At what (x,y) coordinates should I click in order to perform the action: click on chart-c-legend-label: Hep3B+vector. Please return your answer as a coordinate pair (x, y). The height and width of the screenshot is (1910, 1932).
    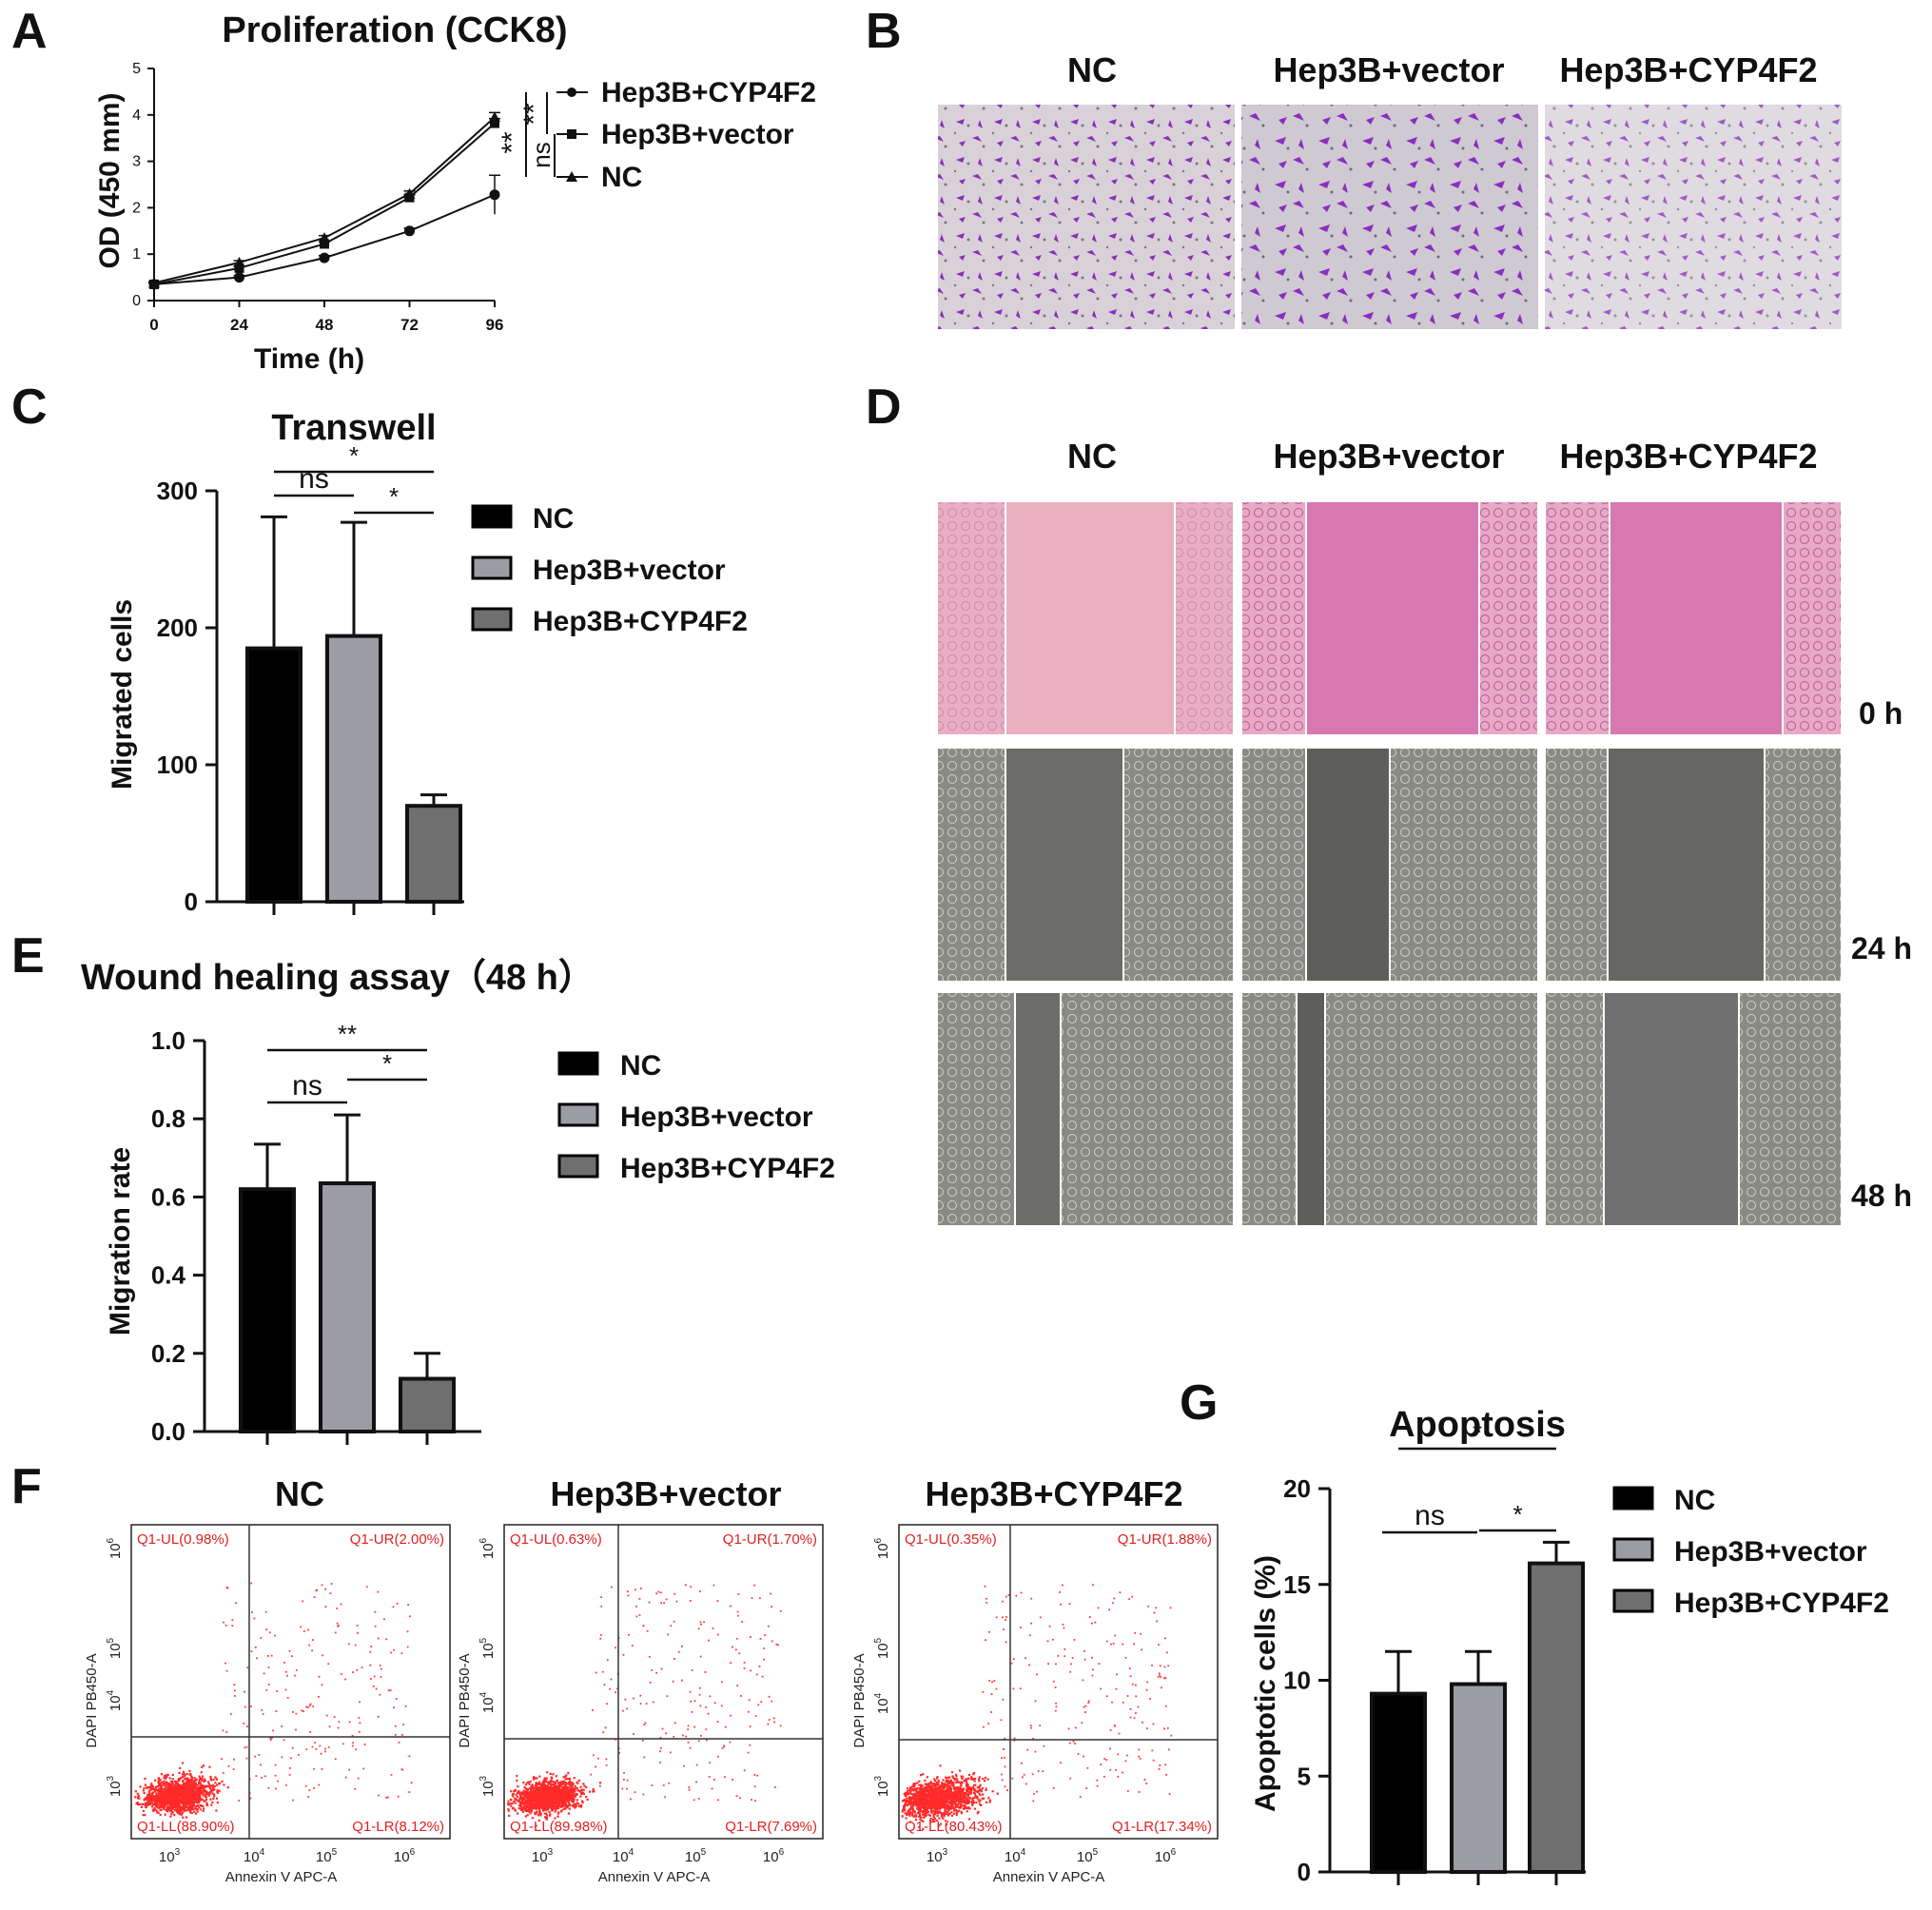
    Looking at the image, I should click on (630, 571).